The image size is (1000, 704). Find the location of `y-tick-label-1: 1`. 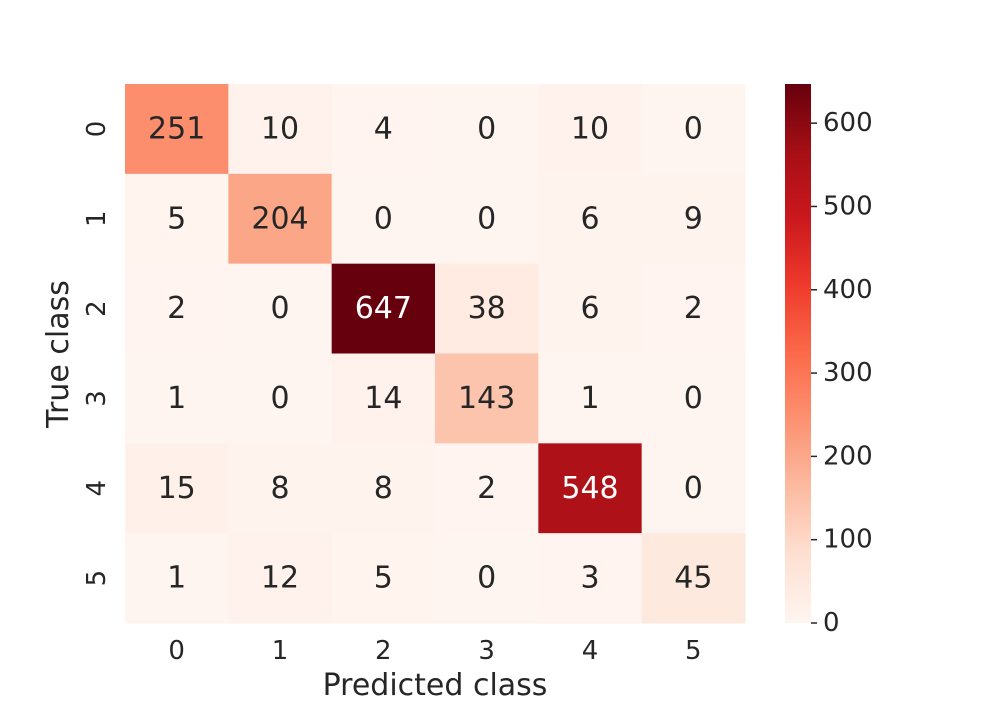

y-tick-label-1: 1 is located at coordinates (97, 218).